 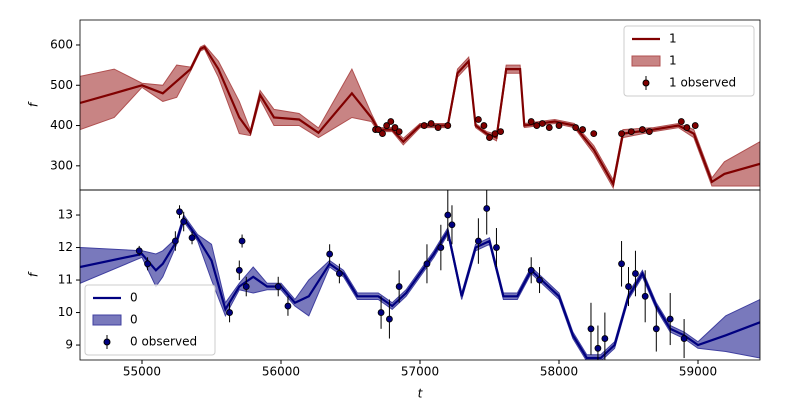 I want to click on x-tick-label: 58000, so click(x=559, y=372).